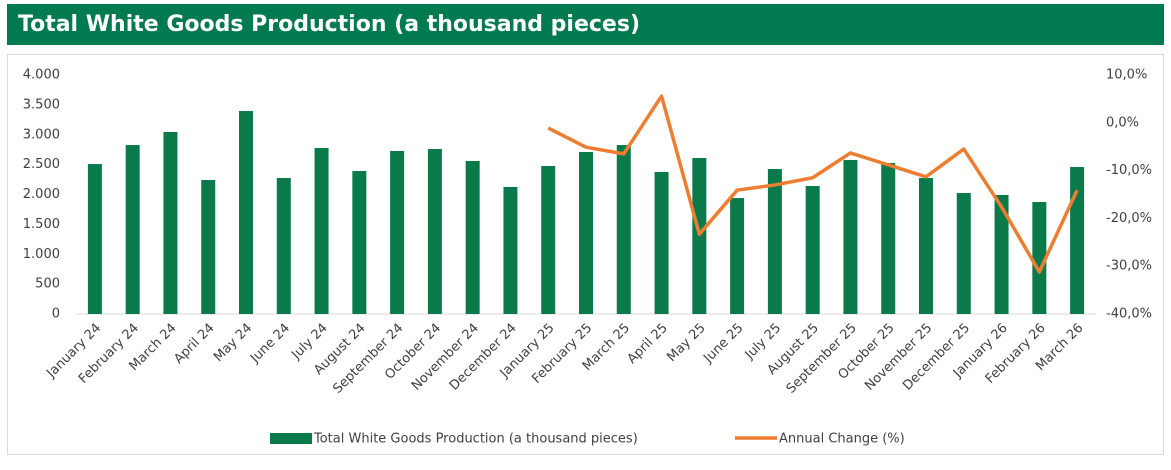  Describe the element at coordinates (1126, 75) in the screenshot. I see `y2-tick-label: 10,0%` at that location.